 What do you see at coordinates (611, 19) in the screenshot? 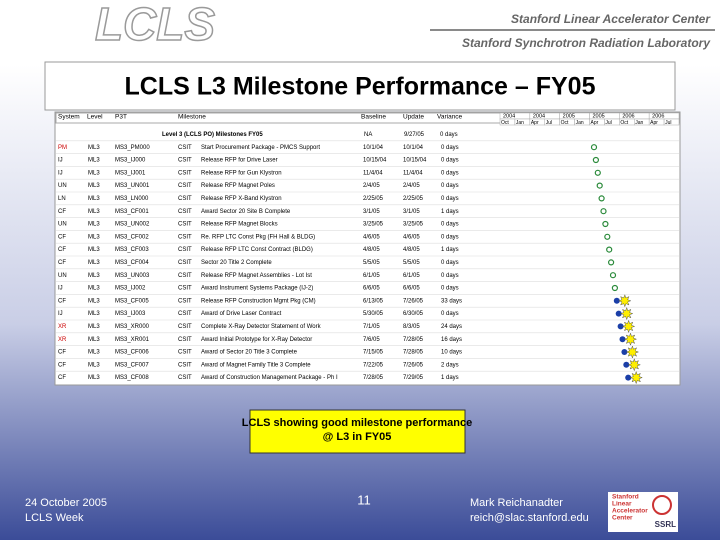
I see `org-name: Stanford Linear Accelerator Center` at bounding box center [611, 19].